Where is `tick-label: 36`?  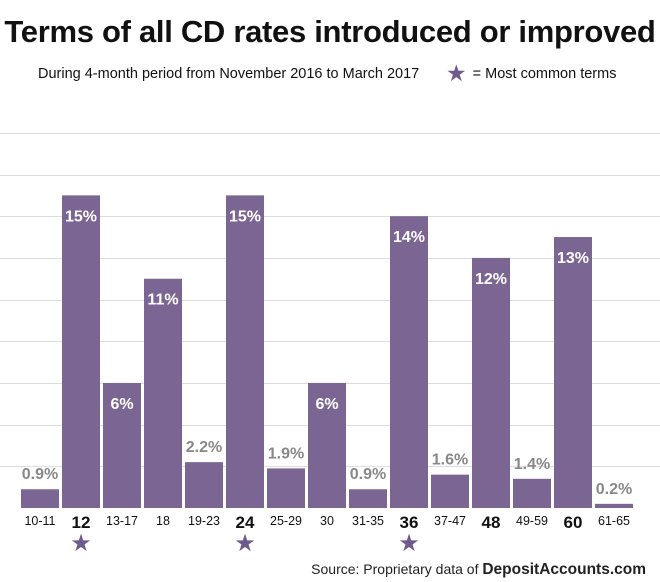 tick-label: 36 is located at coordinates (409, 522).